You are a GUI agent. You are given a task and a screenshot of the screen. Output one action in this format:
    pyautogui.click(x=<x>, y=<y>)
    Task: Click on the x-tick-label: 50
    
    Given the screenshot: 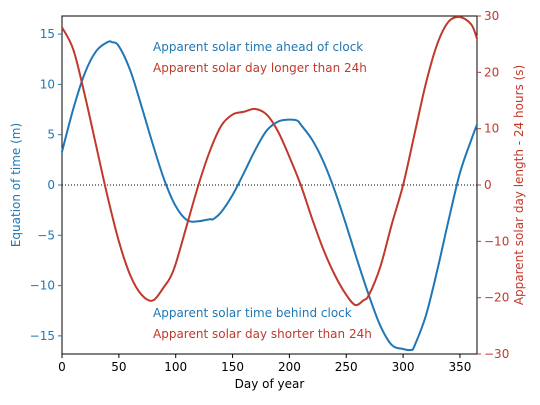 What is the action you would take?
    pyautogui.click(x=118, y=367)
    